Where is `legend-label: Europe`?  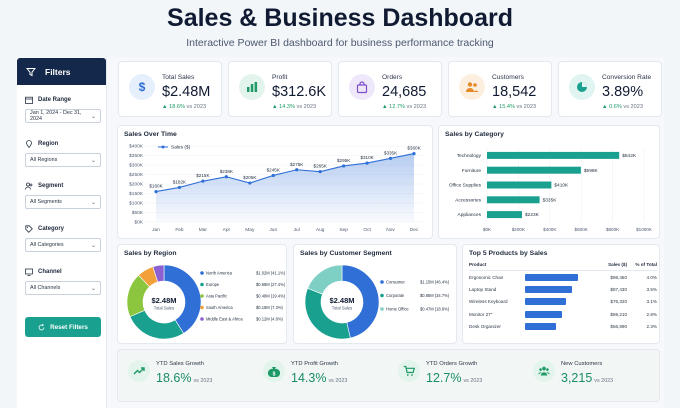
legend-label: Europe is located at coordinates (213, 284).